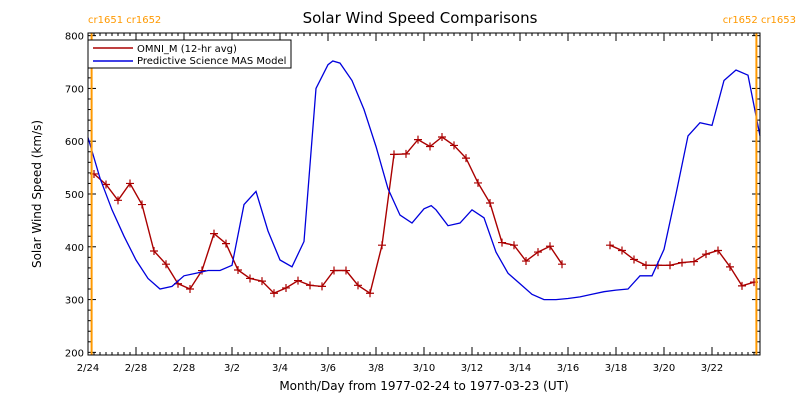 This screenshot has height=400, width=800. Describe the element at coordinates (328, 368) in the screenshot. I see `x-tick-label: 3/6` at that location.